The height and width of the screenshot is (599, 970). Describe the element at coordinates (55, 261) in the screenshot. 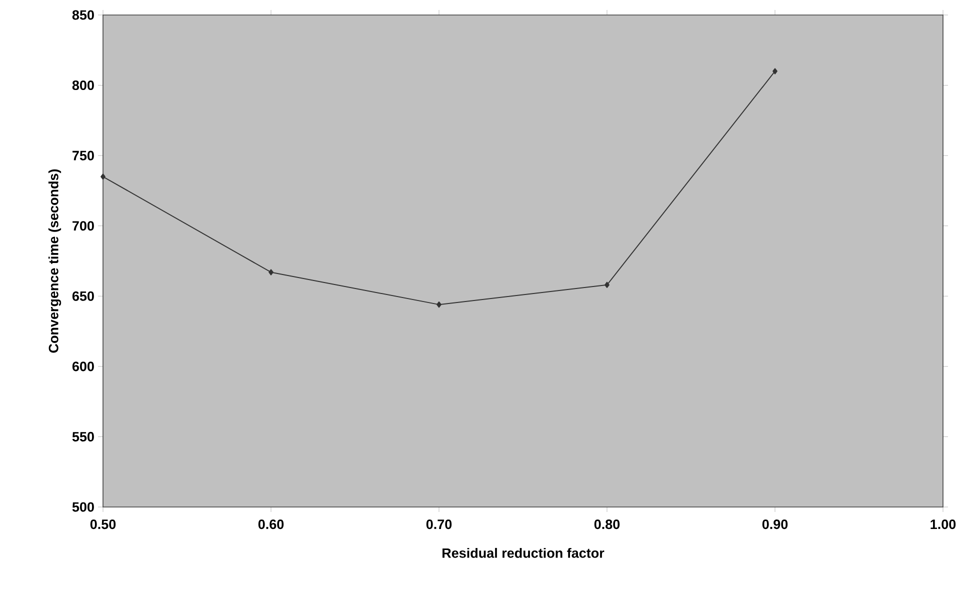

I see `y-axis-title: Convergence time (seconds)` at that location.